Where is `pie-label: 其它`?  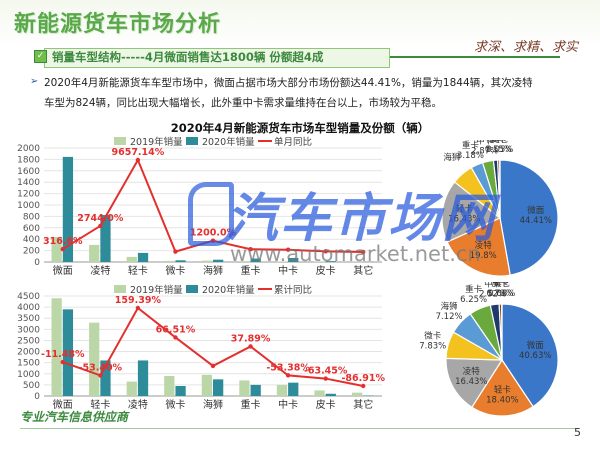
pie-label: 其它 is located at coordinates (499, 142).